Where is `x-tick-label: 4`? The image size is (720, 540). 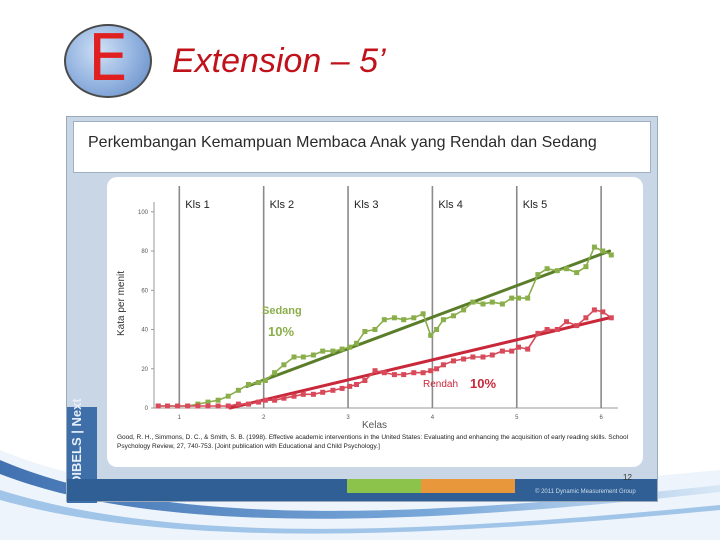
x-tick-label: 4 is located at coordinates (433, 418).